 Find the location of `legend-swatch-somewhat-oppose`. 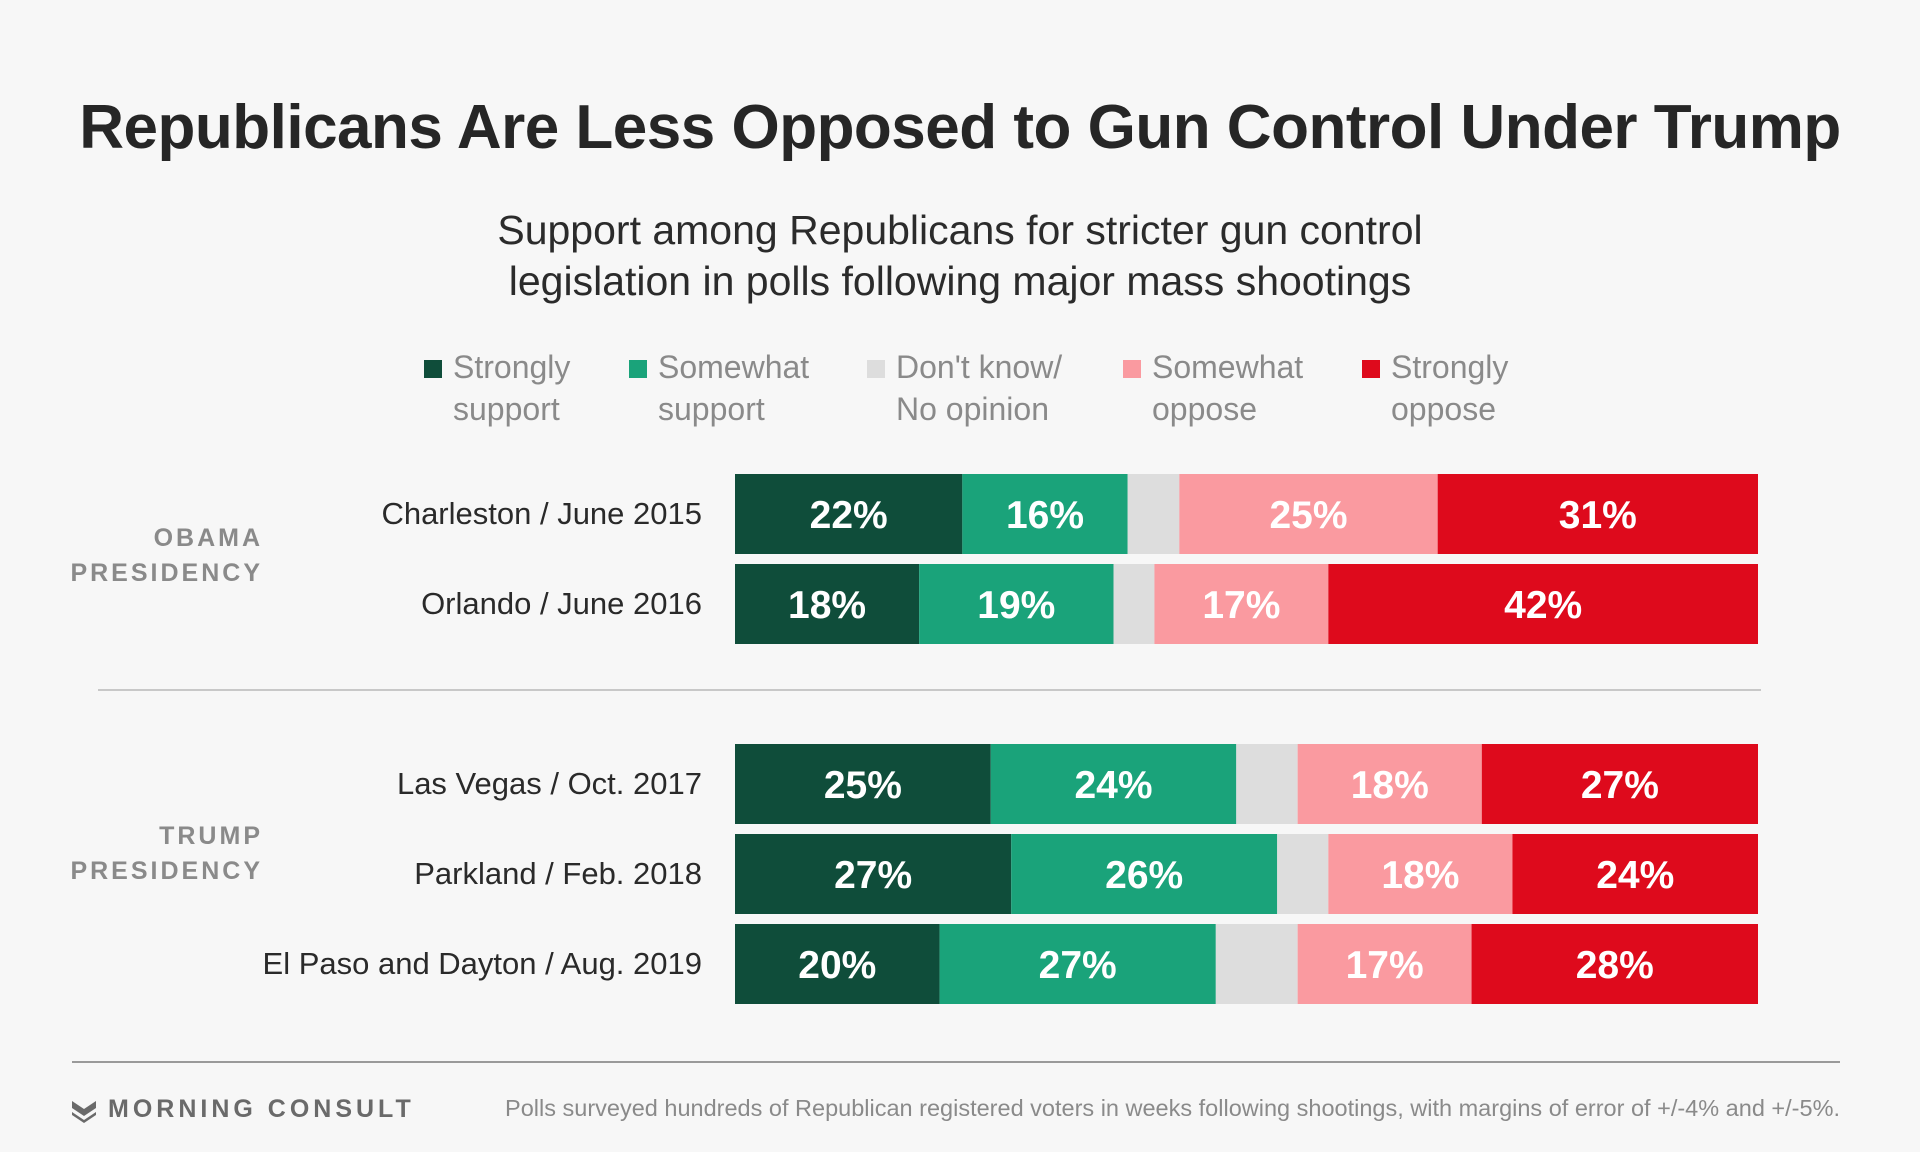

legend-swatch-somewhat-oppose is located at coordinates (1132, 369).